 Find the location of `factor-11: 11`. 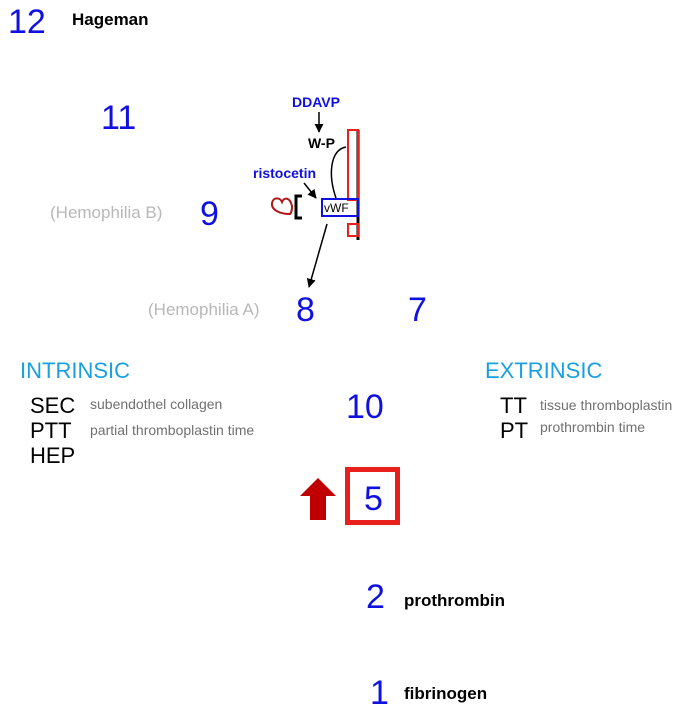

factor-11: 11 is located at coordinates (119, 118).